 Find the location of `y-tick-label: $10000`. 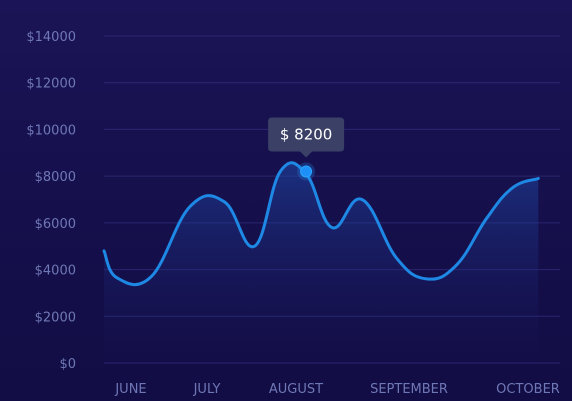

y-tick-label: $10000 is located at coordinates (51, 130).